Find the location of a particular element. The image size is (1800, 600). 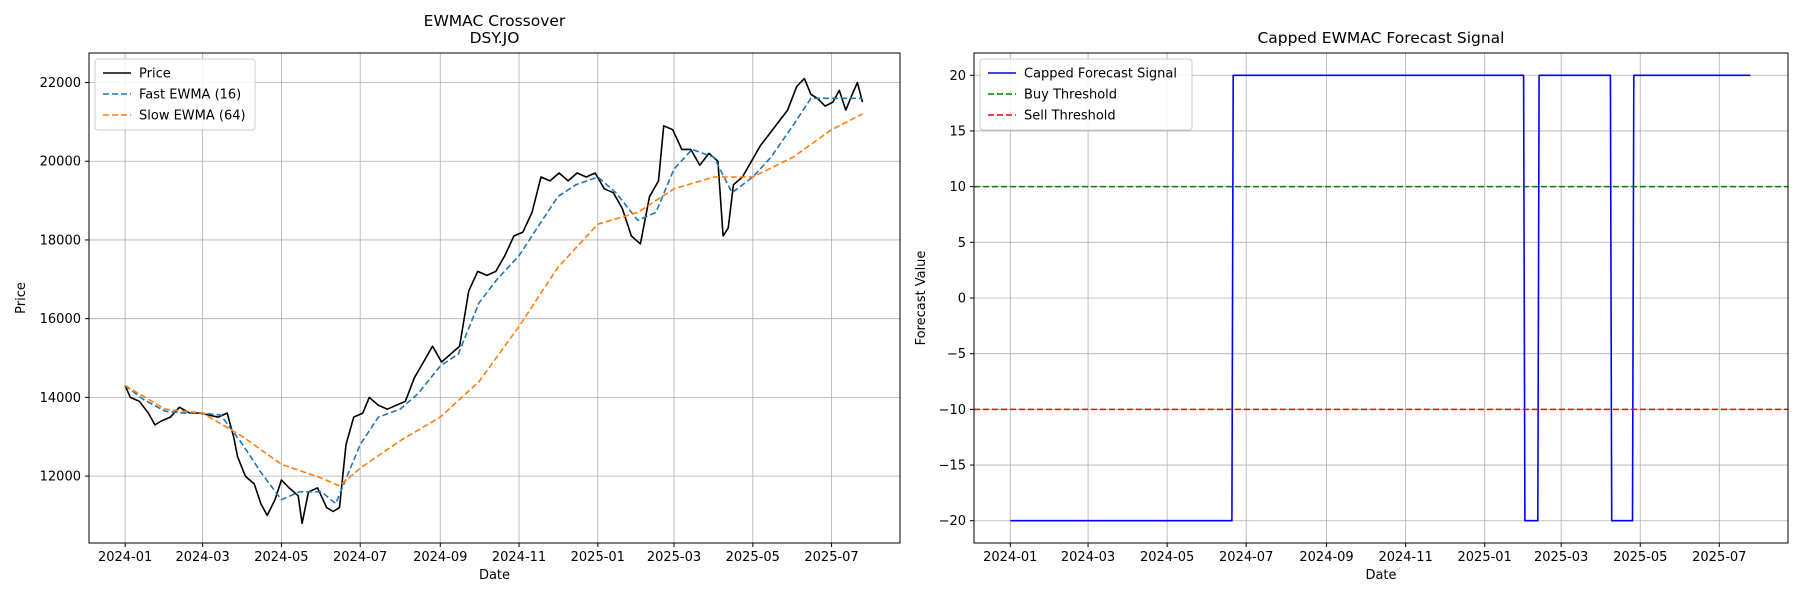

legend: Price Fast EWMA (16) Slow EWMA (64) is located at coordinates (175, 94).